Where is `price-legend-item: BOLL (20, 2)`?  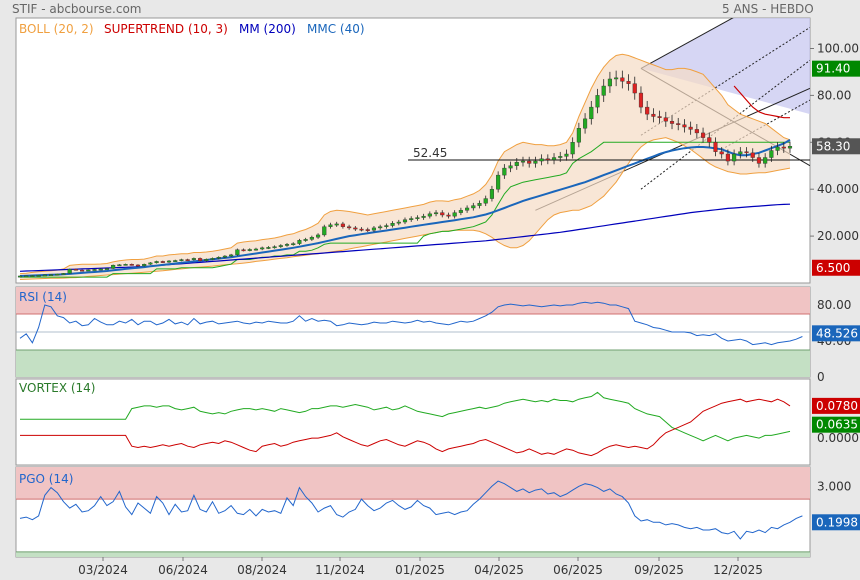 price-legend-item: BOLL (20, 2) is located at coordinates (56, 29).